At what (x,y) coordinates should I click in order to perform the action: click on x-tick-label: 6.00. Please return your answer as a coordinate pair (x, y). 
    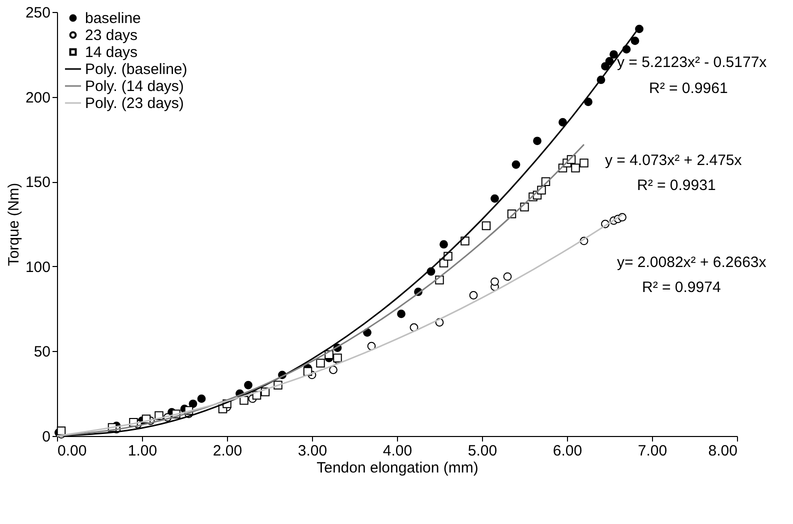
    Looking at the image, I should click on (567, 451).